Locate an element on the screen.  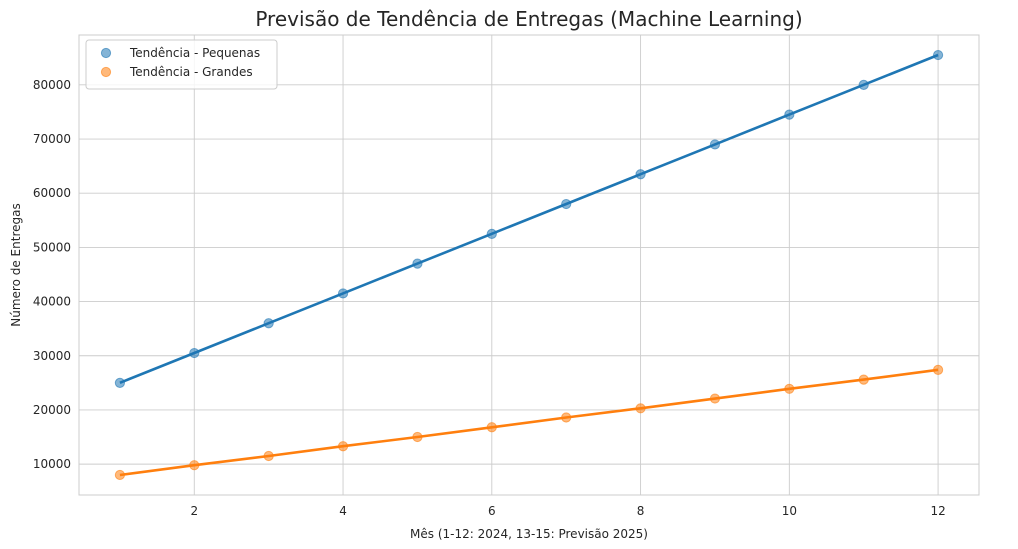
y-tick-label: 80000 is located at coordinates (52, 85).